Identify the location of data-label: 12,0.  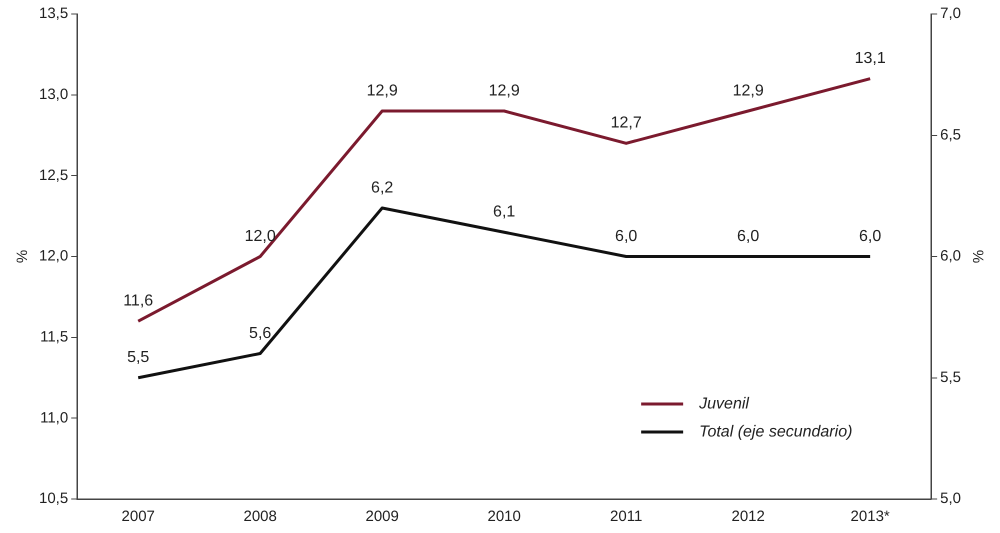
(260, 236).